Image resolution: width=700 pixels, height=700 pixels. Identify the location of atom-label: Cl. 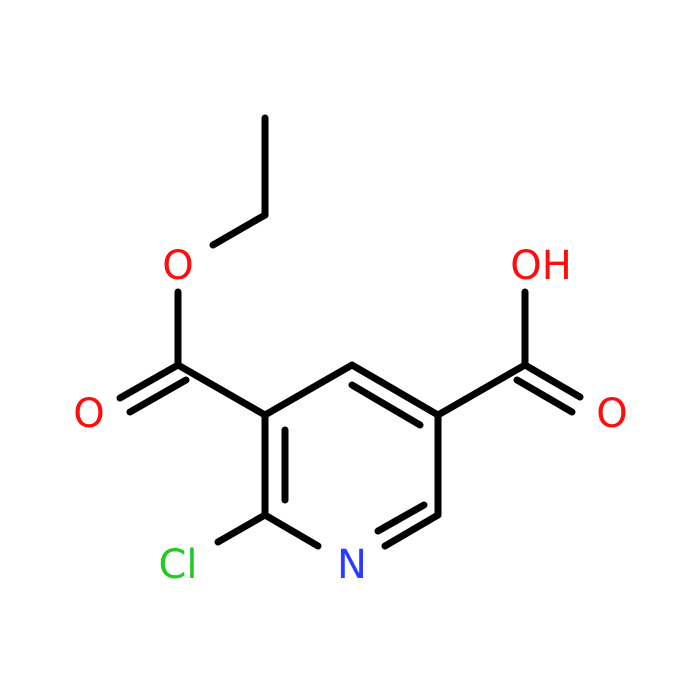
(177, 565).